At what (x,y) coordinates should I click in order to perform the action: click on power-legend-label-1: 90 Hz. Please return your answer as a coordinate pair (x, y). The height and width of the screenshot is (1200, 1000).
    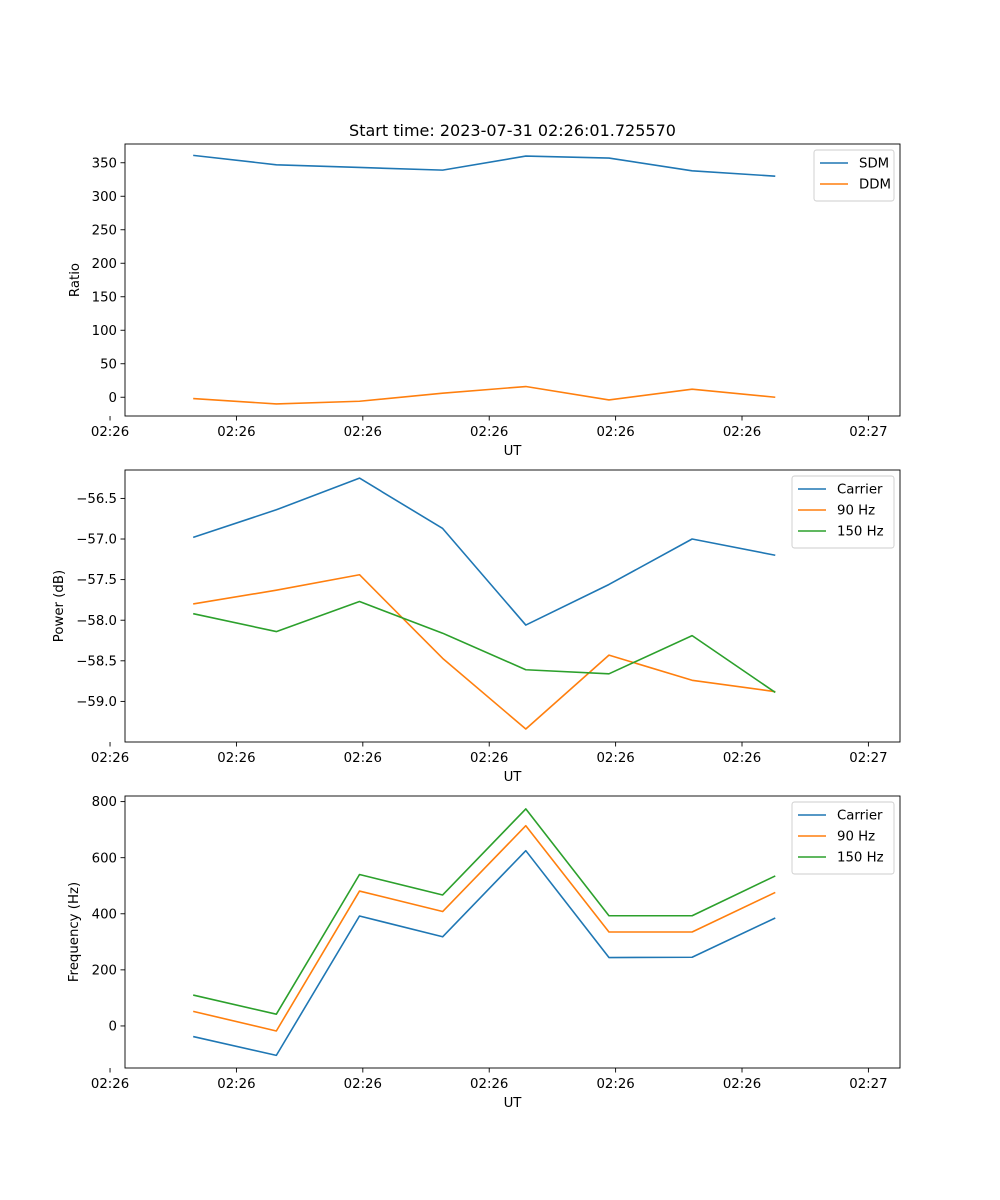
    Looking at the image, I should click on (856, 511).